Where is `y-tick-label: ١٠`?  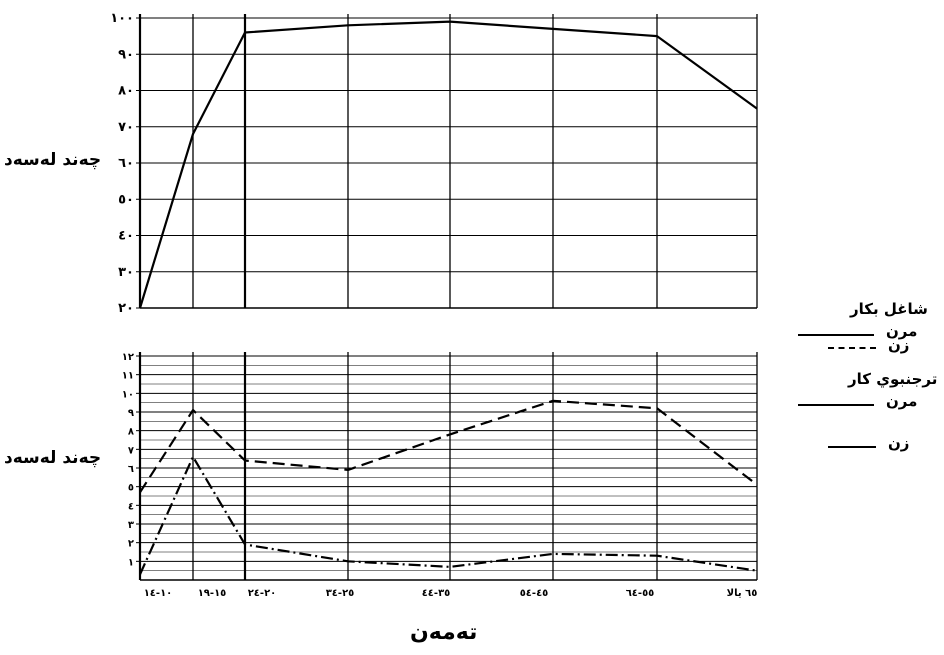
y-tick-label: ١٠ is located at coordinates (128, 394).